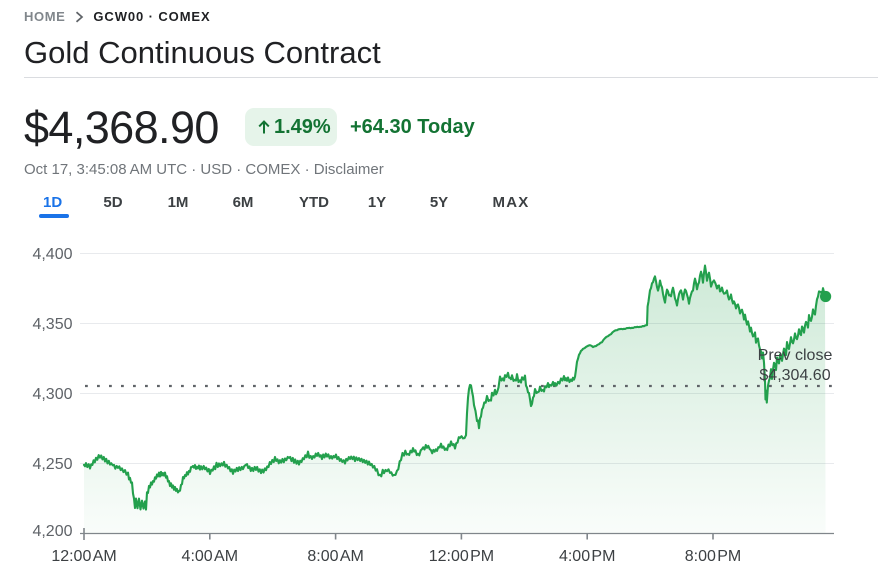  What do you see at coordinates (52, 324) in the screenshot?
I see `svg-text: 4,350` at bounding box center [52, 324].